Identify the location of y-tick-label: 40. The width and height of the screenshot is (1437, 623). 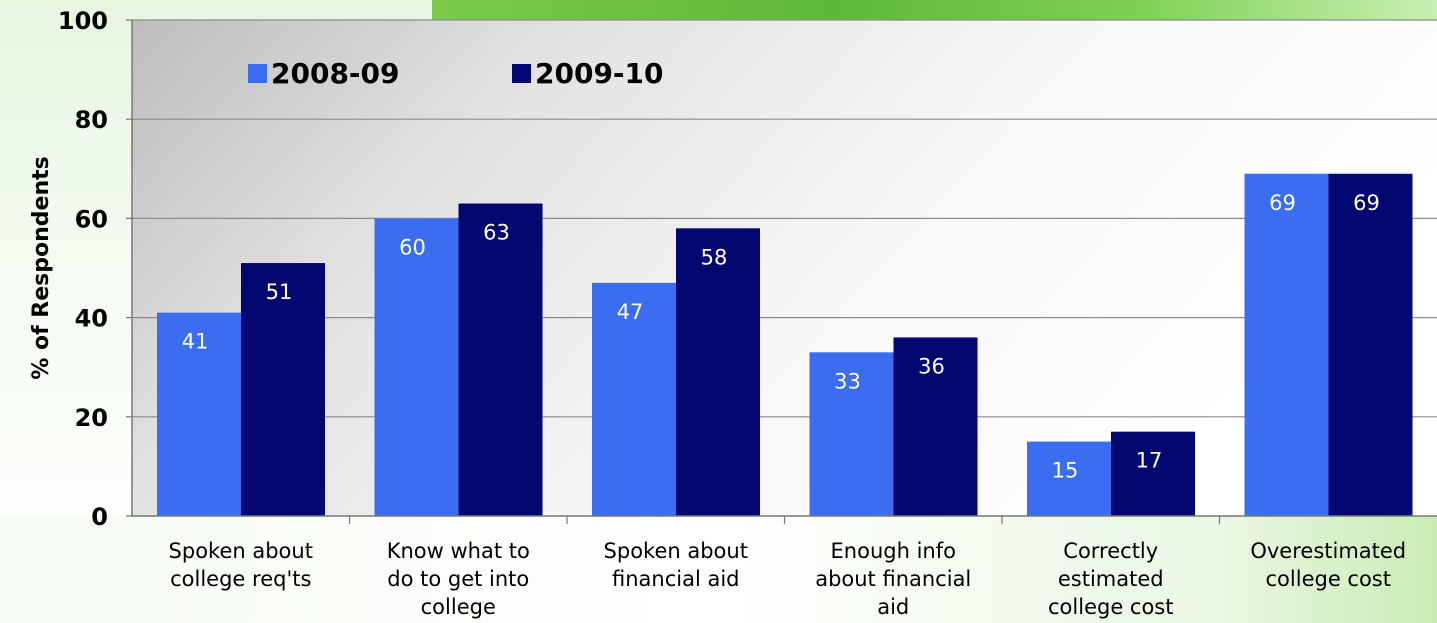
(91, 319).